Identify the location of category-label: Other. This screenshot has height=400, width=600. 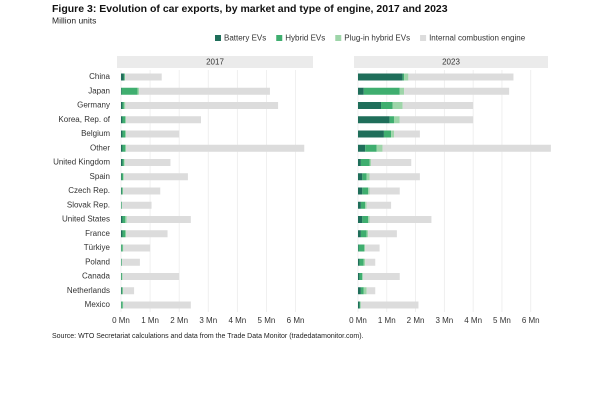
(100, 147).